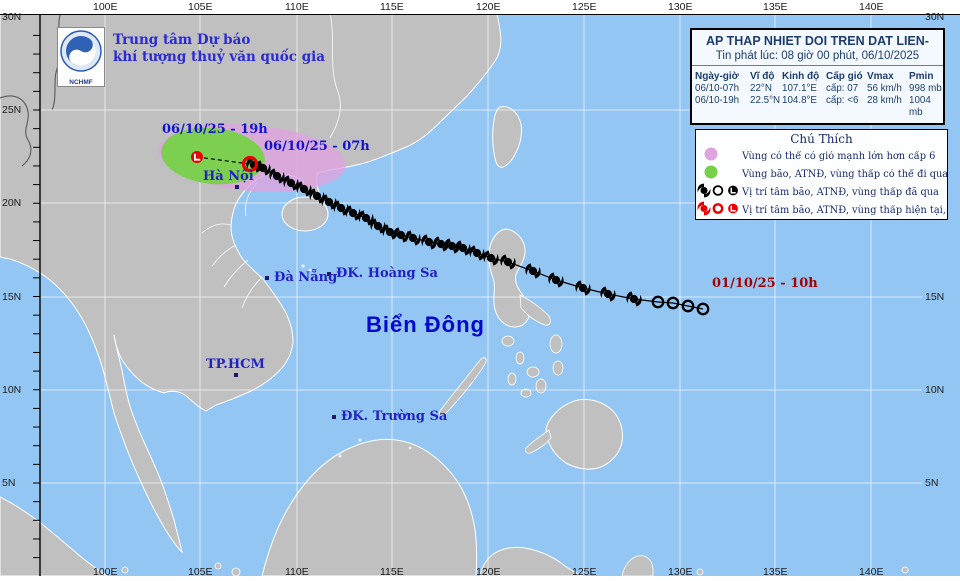 The image size is (960, 581). What do you see at coordinates (884, 100) in the screenshot?
I see `table-data-cell: 28 km/h` at bounding box center [884, 100].